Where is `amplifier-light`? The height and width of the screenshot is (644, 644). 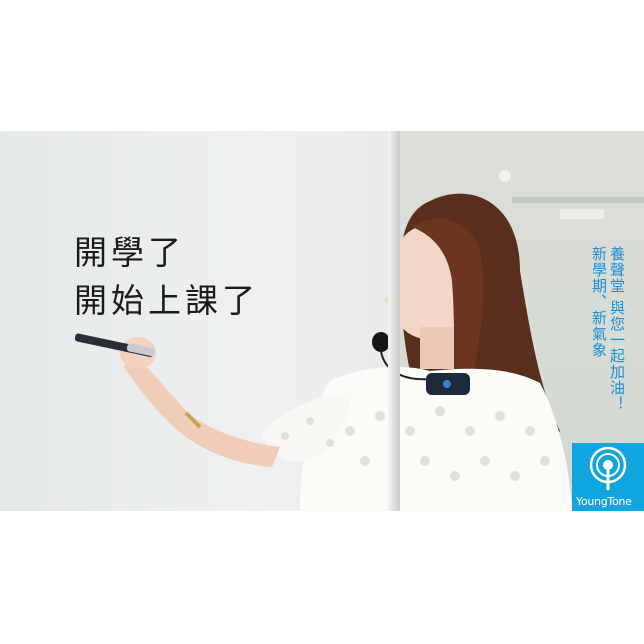
amplifier-light is located at coordinates (447, 384).